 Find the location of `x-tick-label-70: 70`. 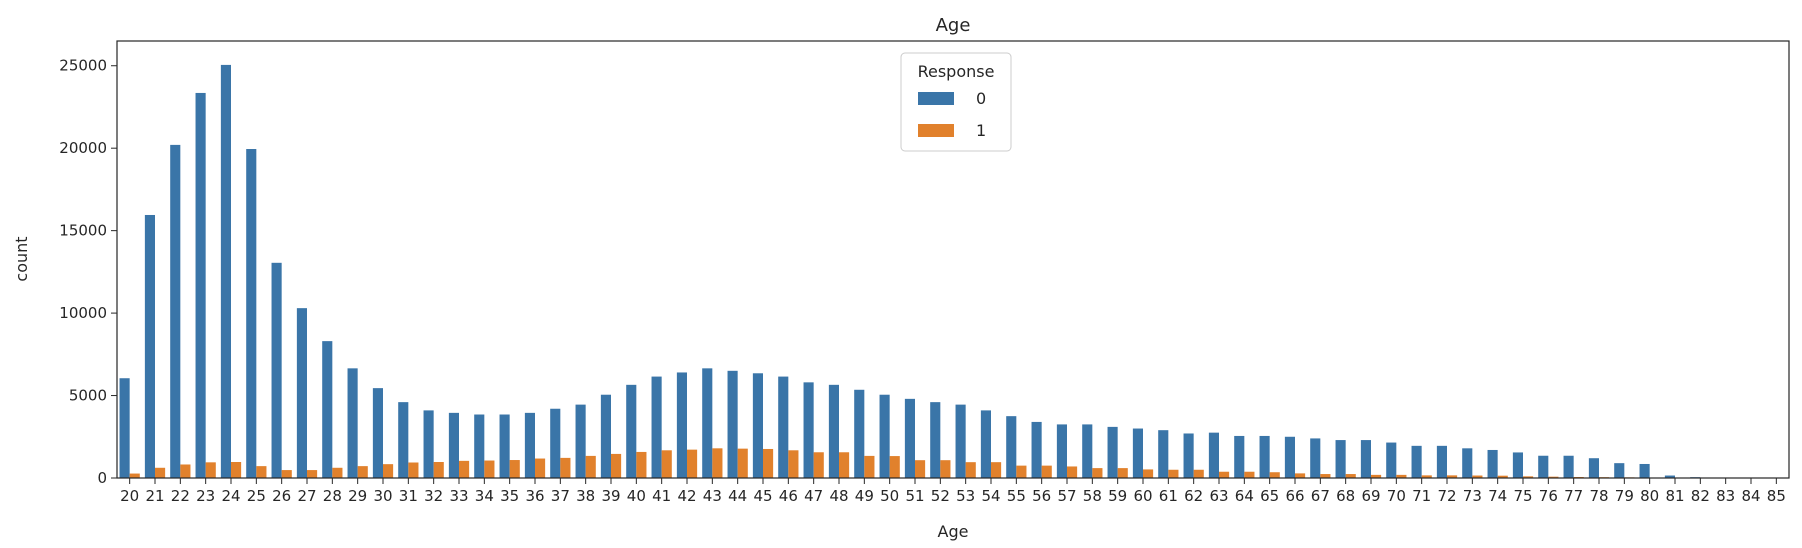

x-tick-label-70: 70 is located at coordinates (1396, 496).